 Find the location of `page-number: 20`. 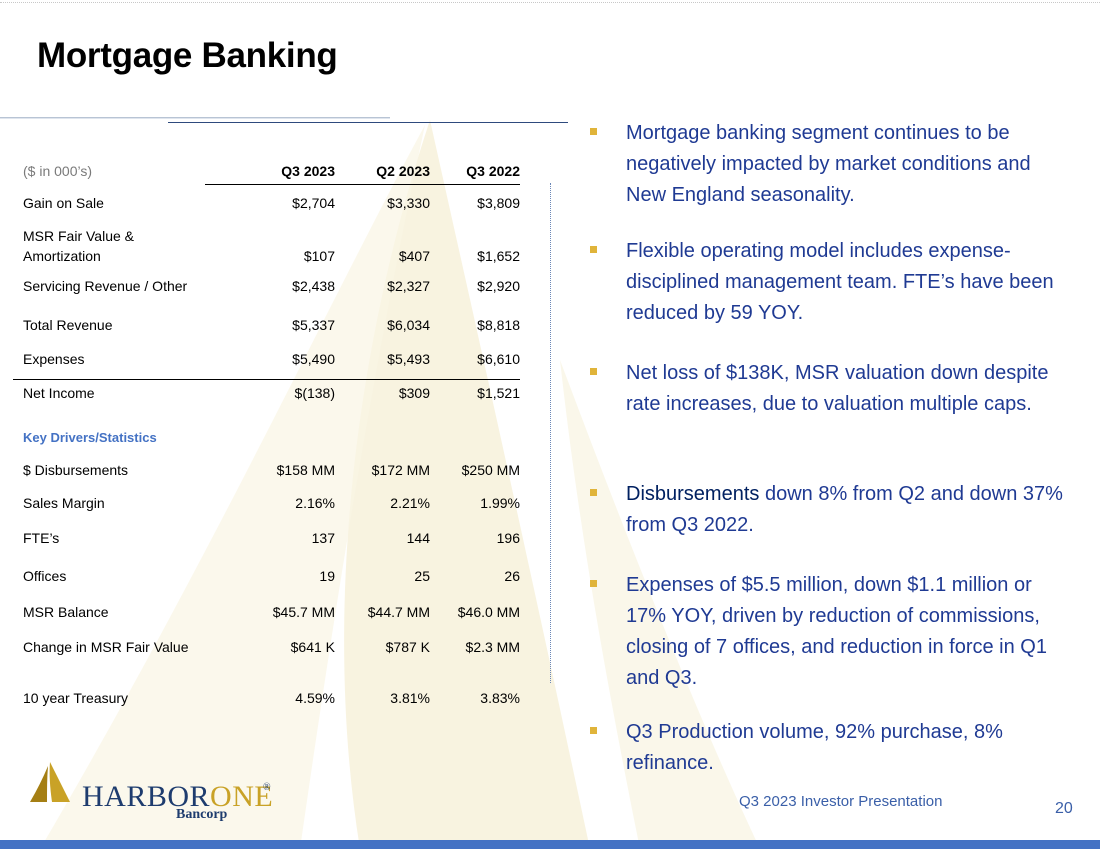

page-number: 20 is located at coordinates (1064, 808).